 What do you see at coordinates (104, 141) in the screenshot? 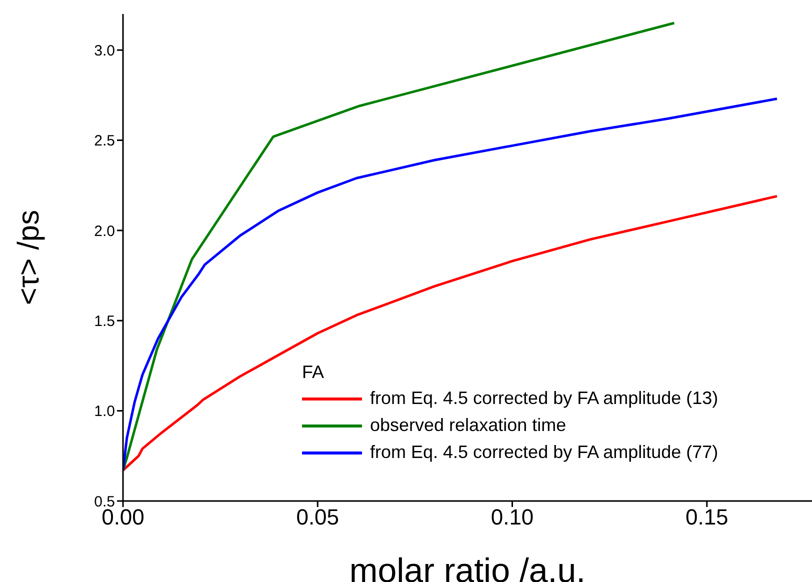
I see `y-tick-label: 2.5` at bounding box center [104, 141].